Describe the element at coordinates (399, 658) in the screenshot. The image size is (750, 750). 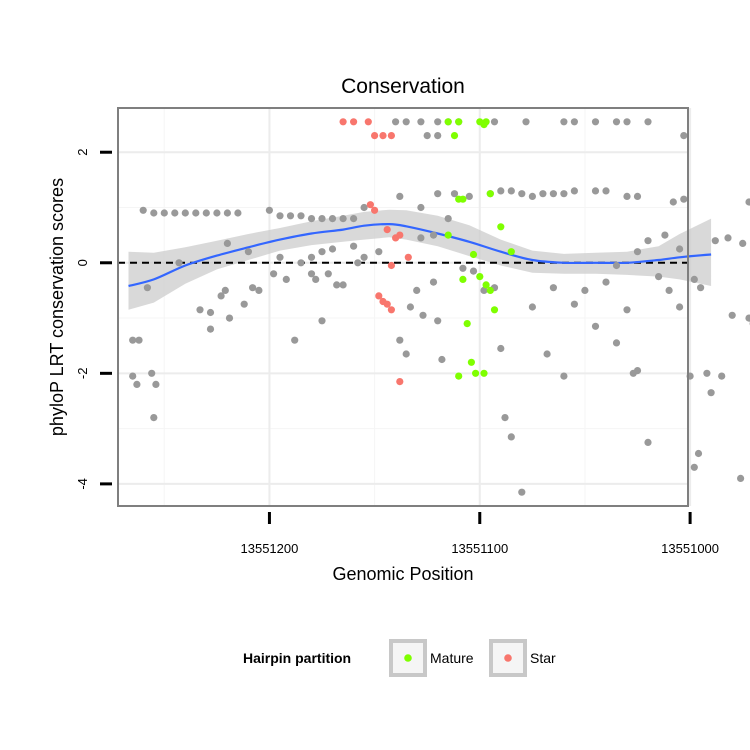
I see `legend: Hairpin partition Mature Star` at that location.